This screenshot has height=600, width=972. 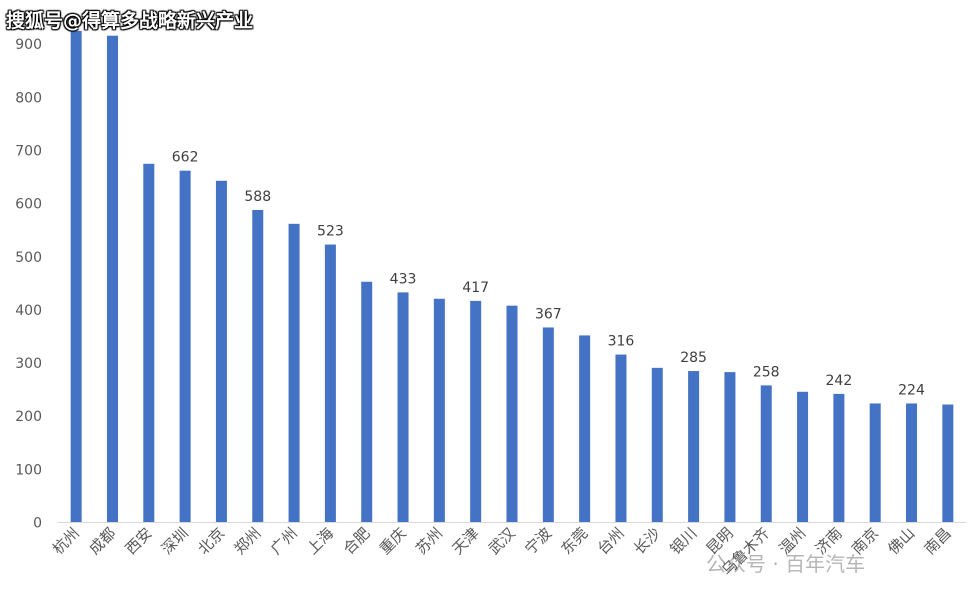 I want to click on x-tick-label: 南昌, so click(x=938, y=541).